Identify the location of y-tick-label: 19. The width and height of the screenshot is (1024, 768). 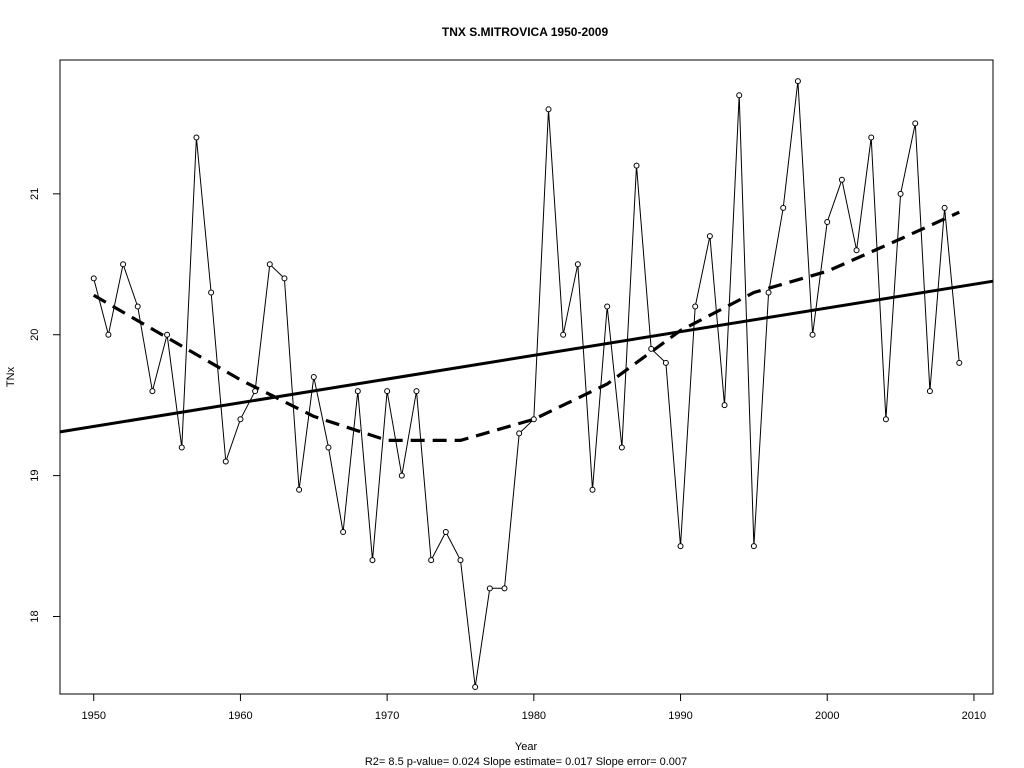
(35, 475).